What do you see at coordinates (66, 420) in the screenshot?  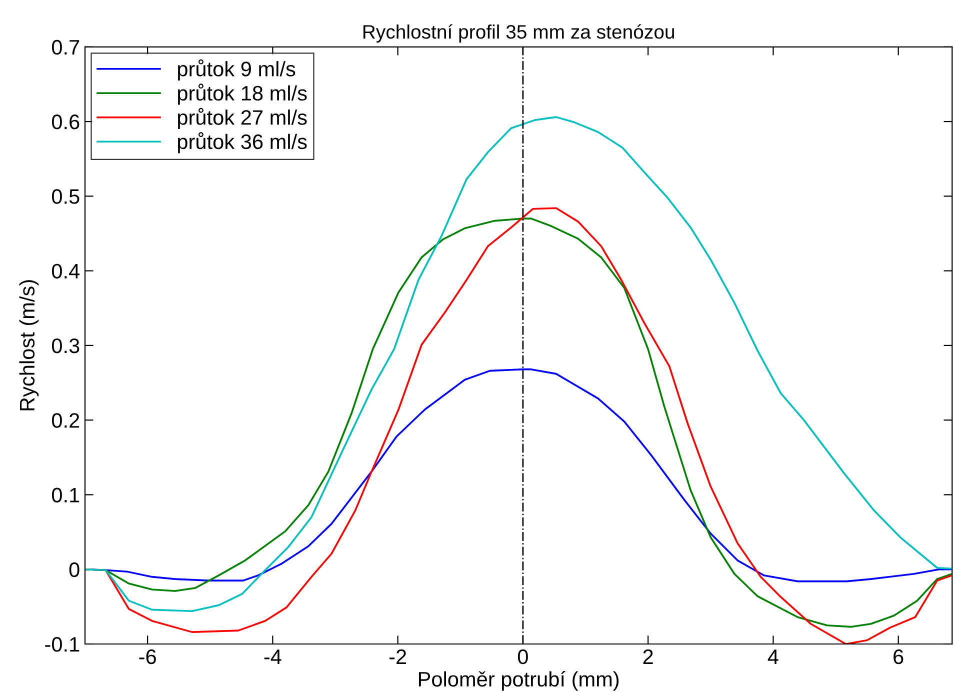 I see `y-tick-label: 0.2` at bounding box center [66, 420].